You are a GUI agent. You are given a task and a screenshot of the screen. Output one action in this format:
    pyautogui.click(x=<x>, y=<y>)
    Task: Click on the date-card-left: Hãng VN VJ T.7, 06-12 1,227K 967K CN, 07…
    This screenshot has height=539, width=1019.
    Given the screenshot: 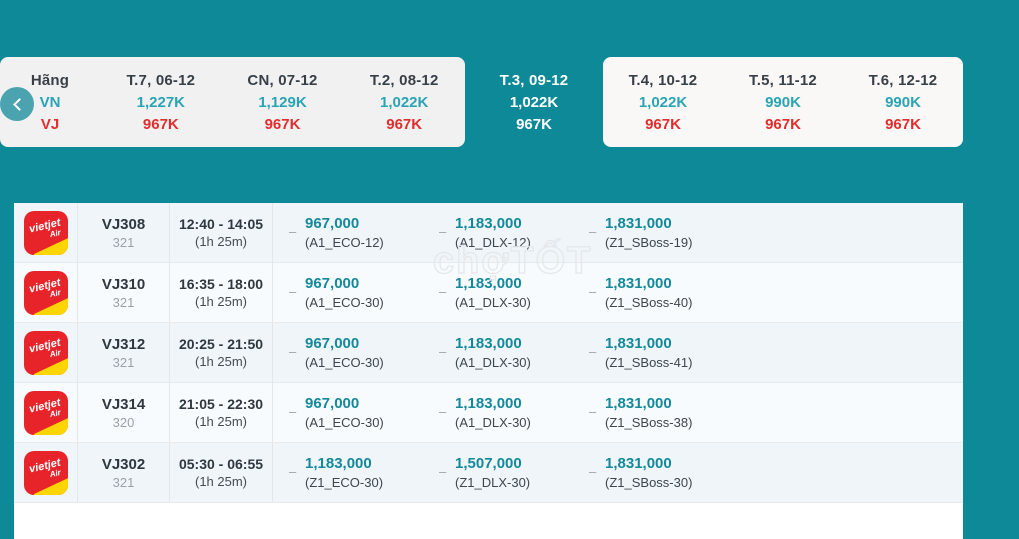 What is the action you would take?
    pyautogui.click(x=232, y=102)
    